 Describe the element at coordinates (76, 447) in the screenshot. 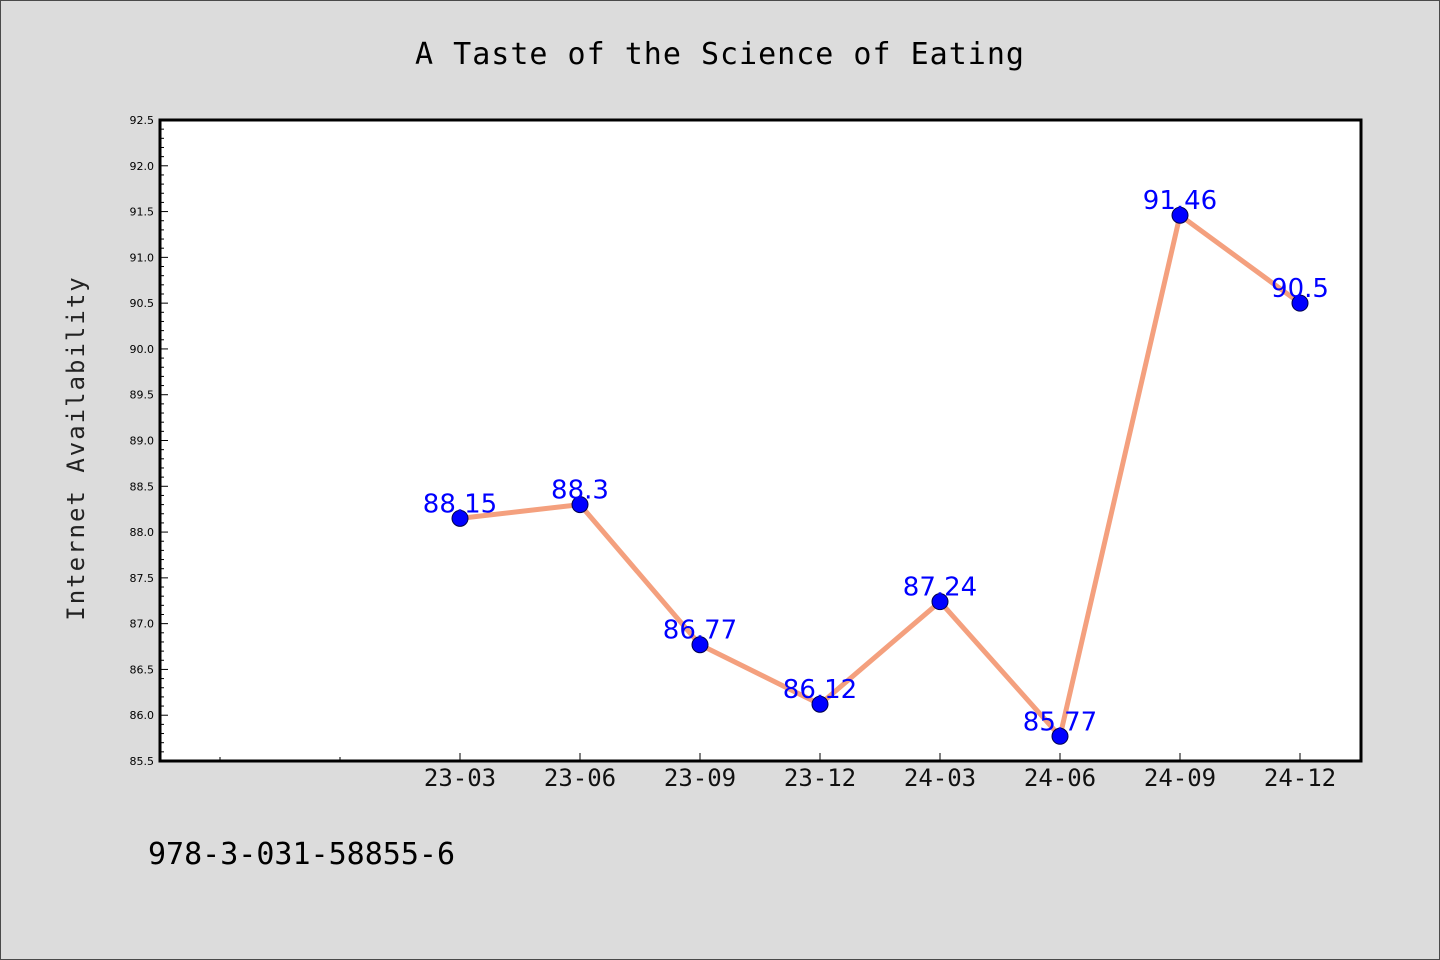

I see `y-axis-title: Internet Availability` at that location.